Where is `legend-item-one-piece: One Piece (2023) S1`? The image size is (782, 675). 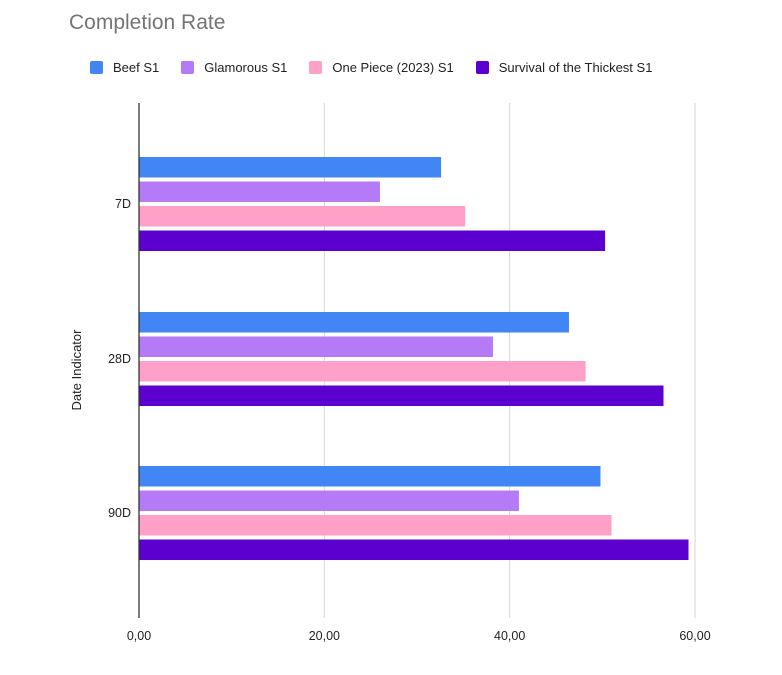 legend-item-one-piece: One Piece (2023) S1 is located at coordinates (381, 67).